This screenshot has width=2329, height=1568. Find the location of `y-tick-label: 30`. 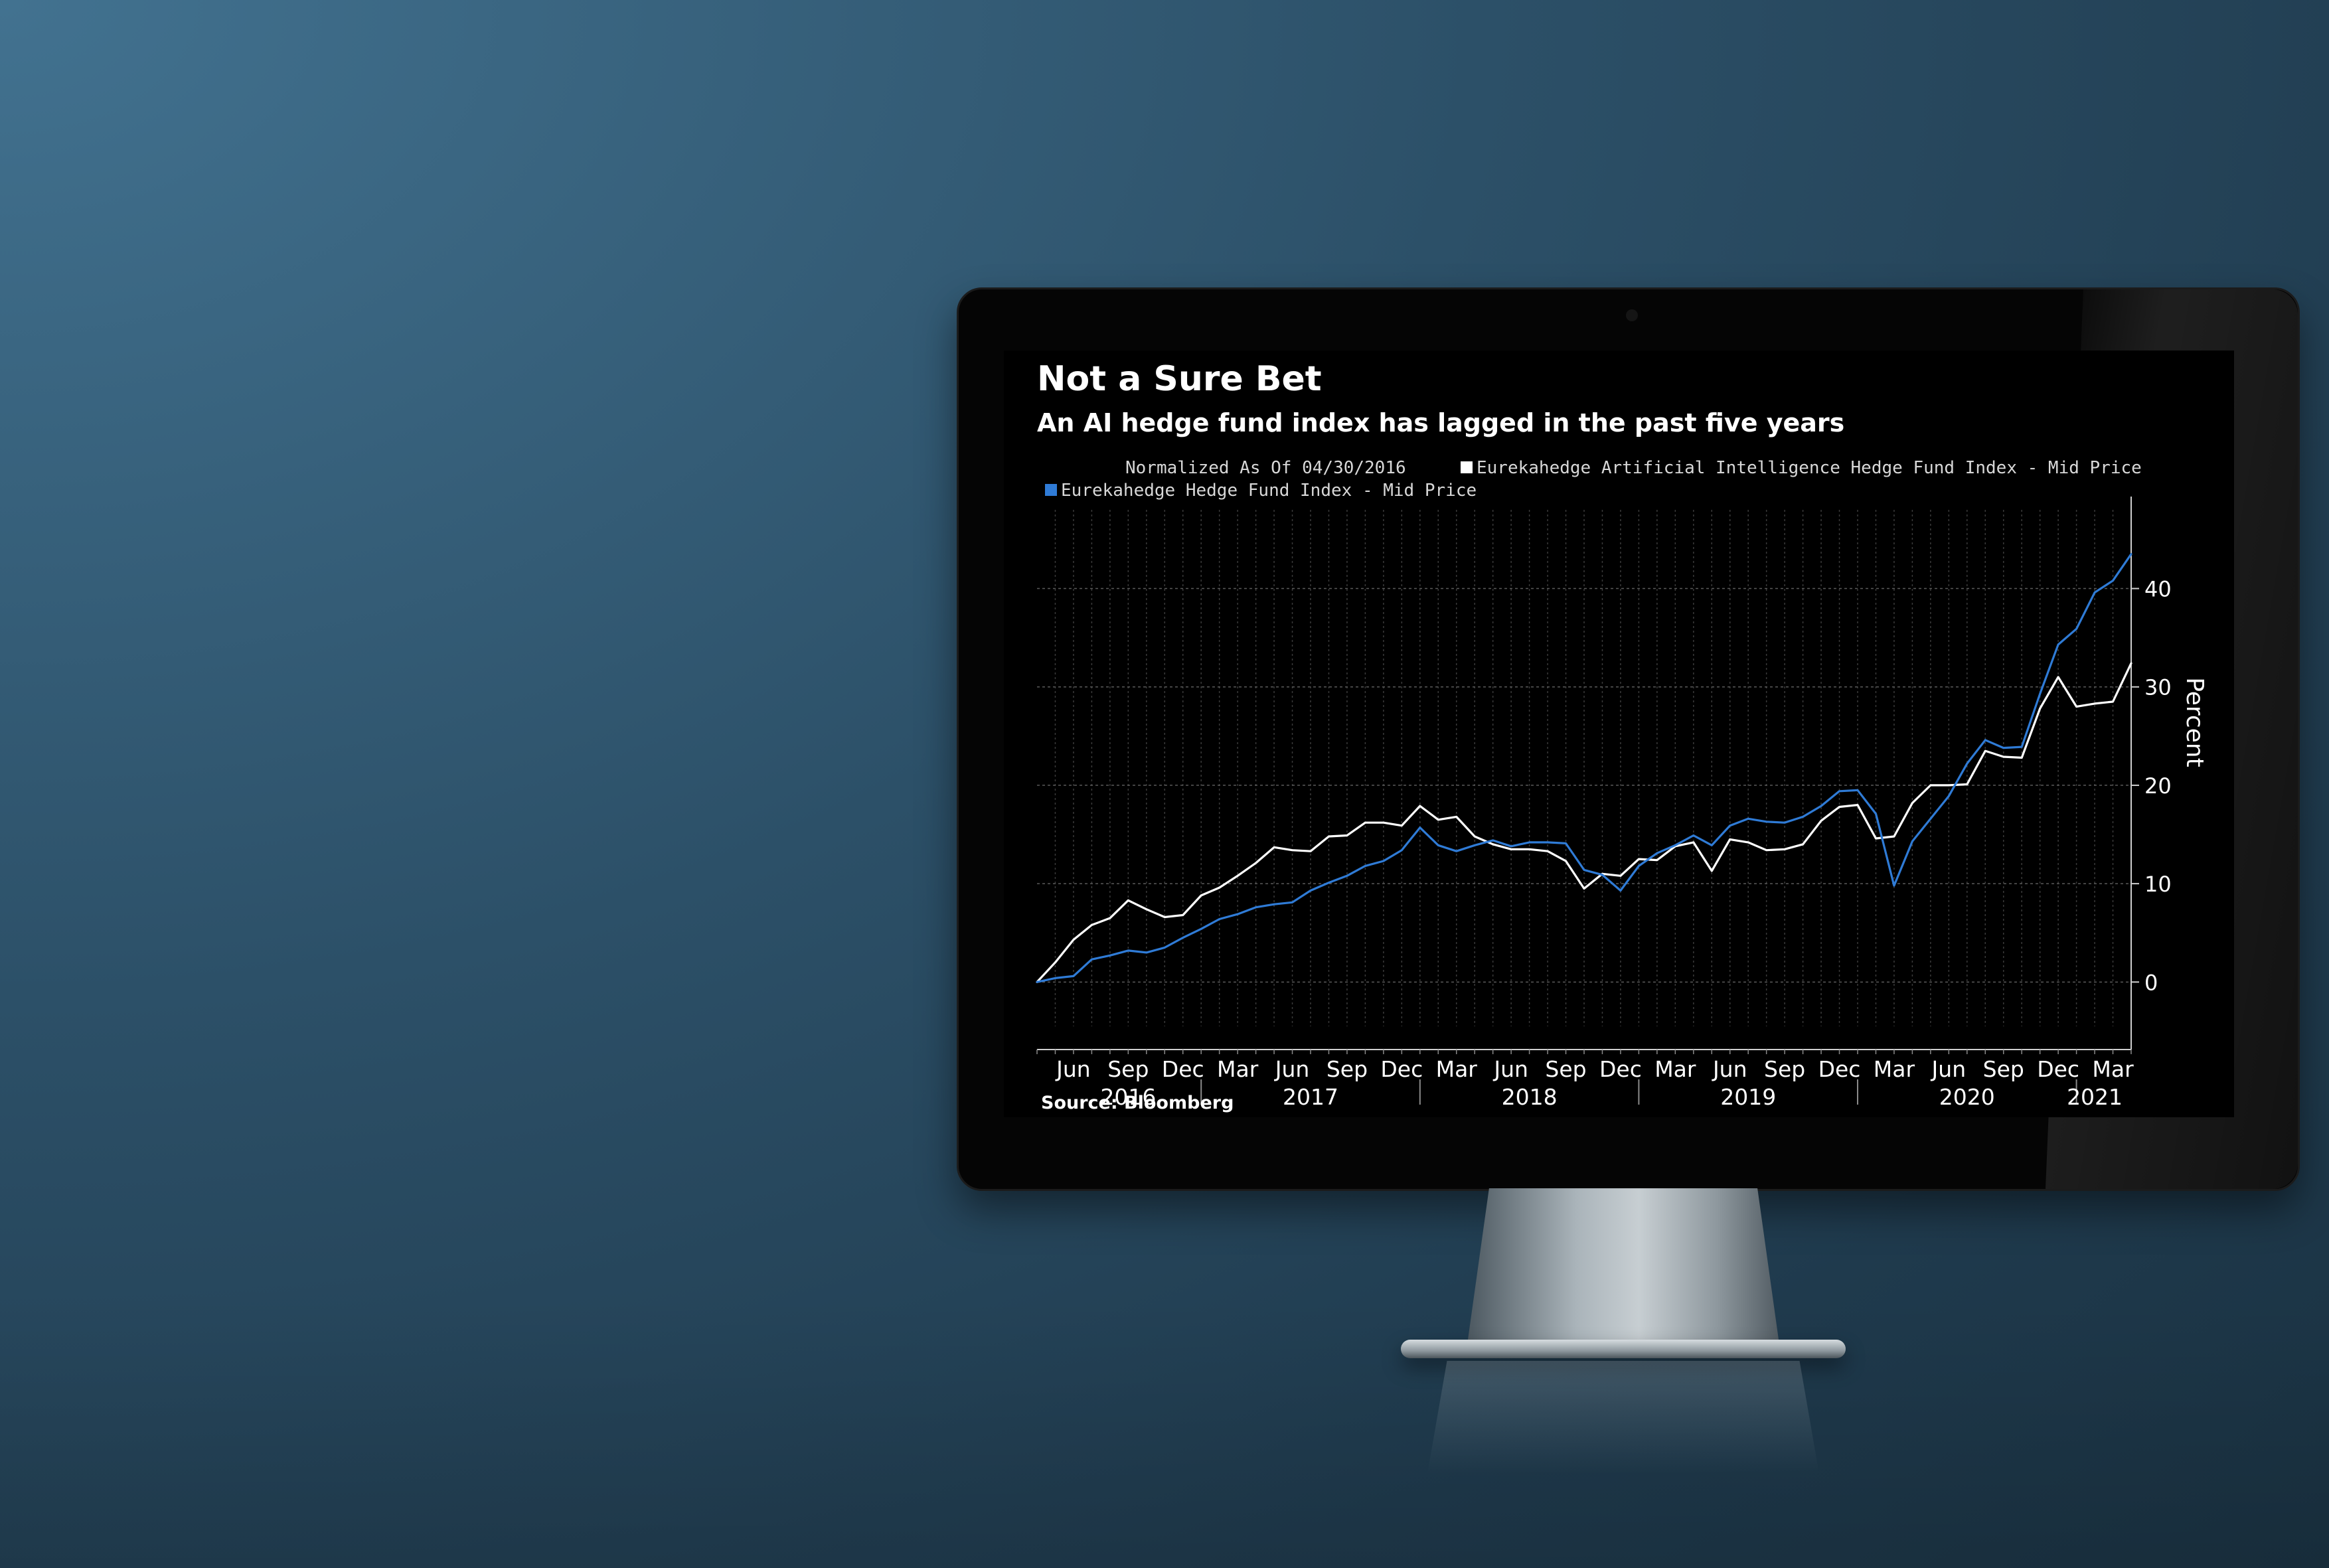

y-tick-label: 30 is located at coordinates (2158, 687).